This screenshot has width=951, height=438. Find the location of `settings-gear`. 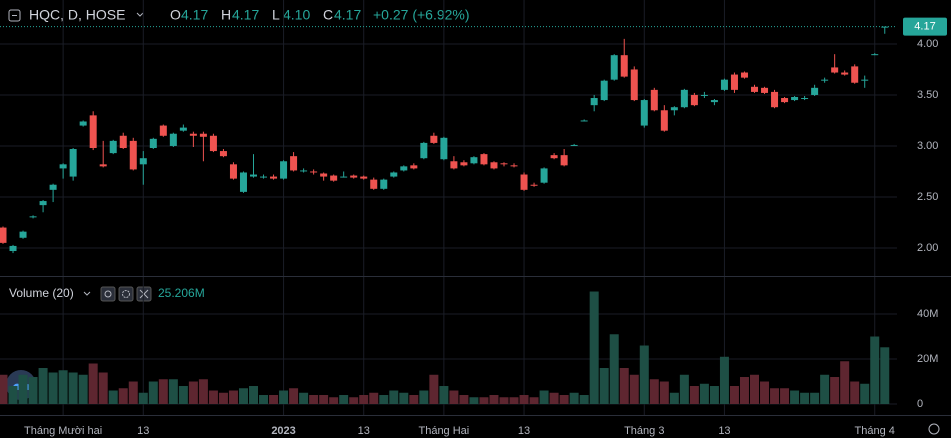

settings-gear is located at coordinates (934, 429).